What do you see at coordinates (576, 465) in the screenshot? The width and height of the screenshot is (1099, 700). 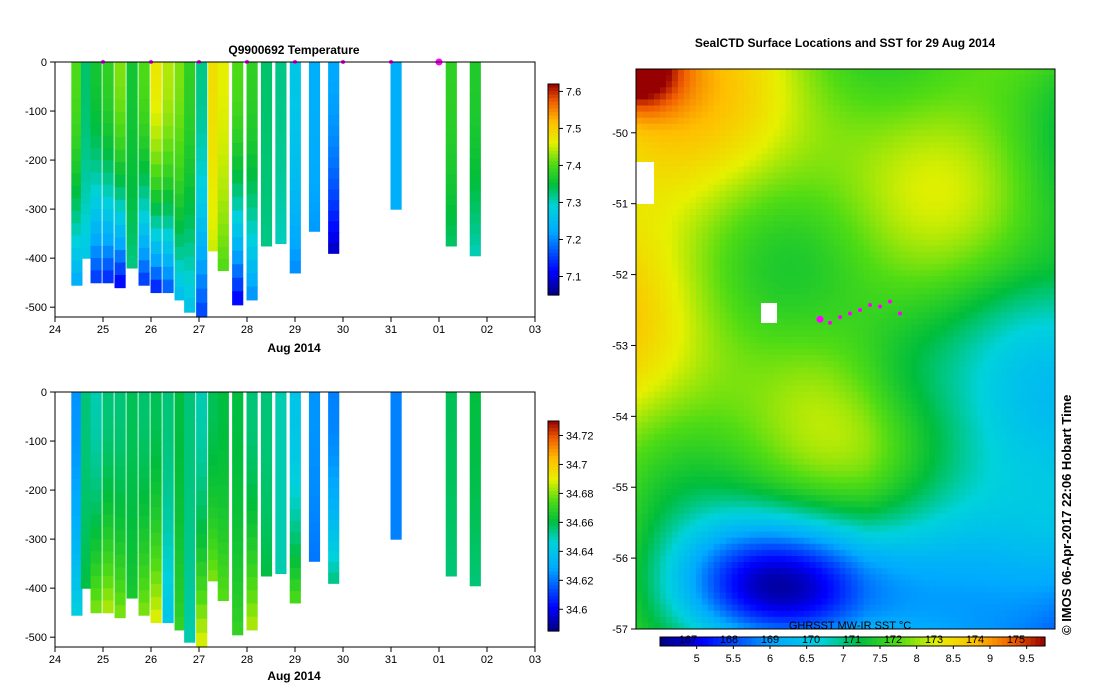 I see `colorbar-tick-label: 34.7` at bounding box center [576, 465].